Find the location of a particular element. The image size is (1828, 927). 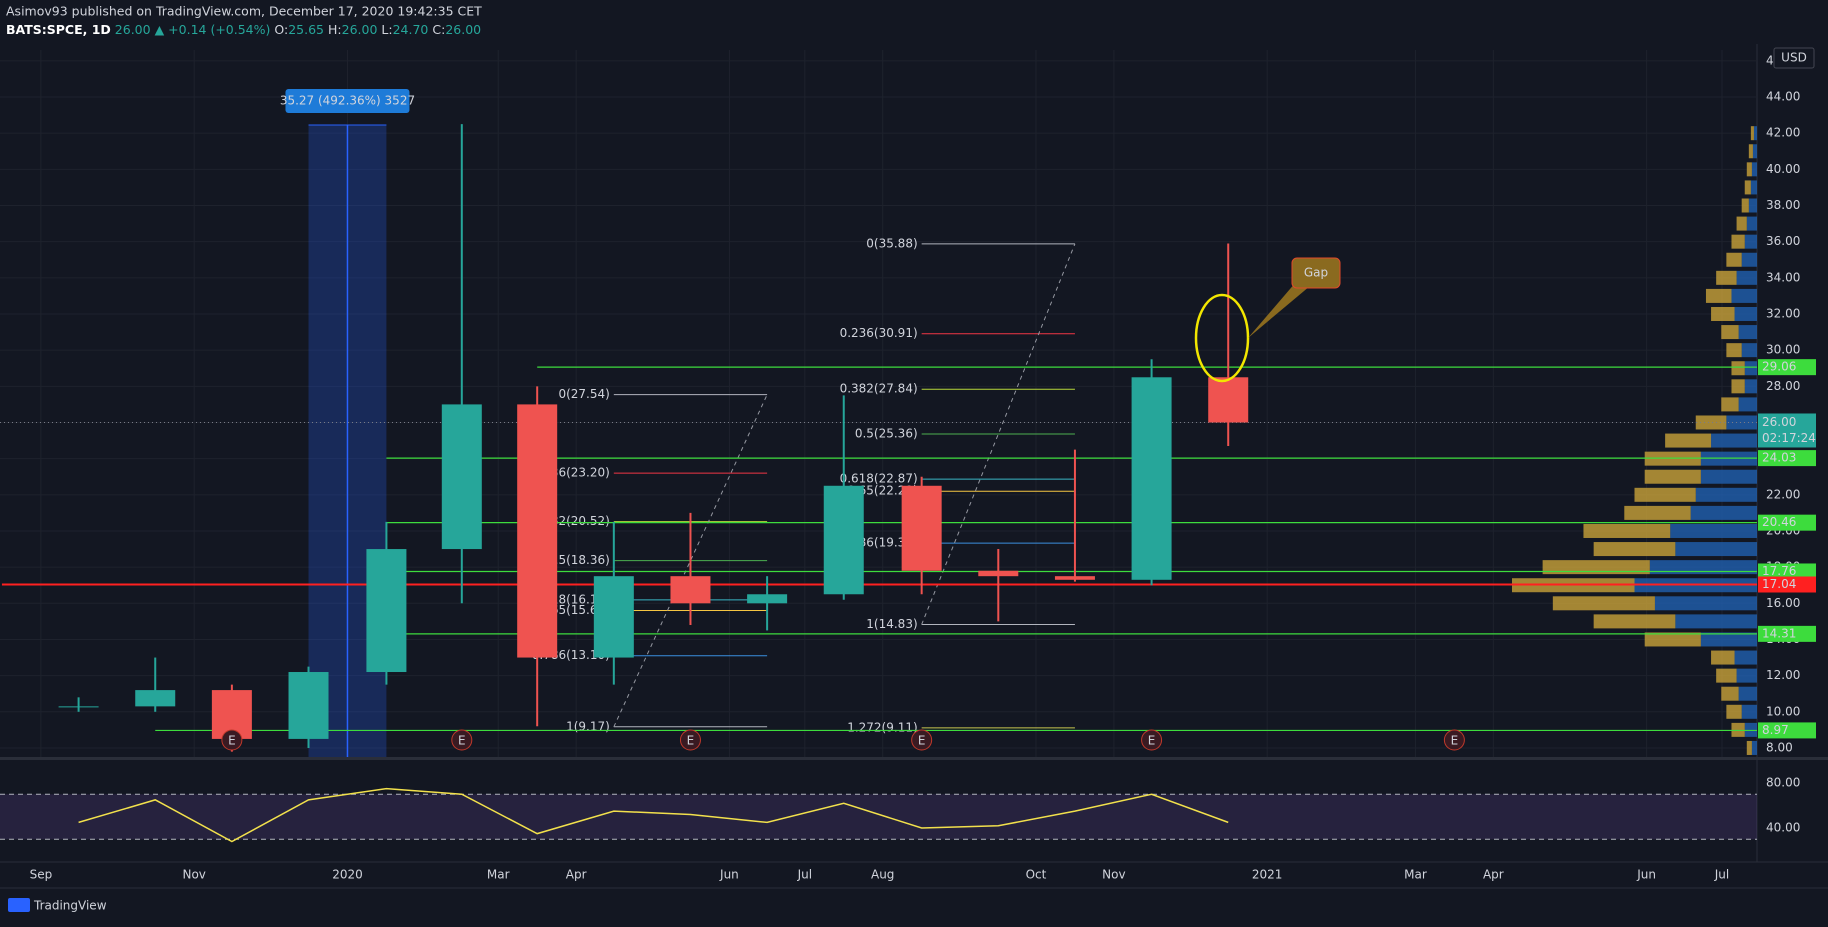

x-tick-label: Nov is located at coordinates (1113, 875).